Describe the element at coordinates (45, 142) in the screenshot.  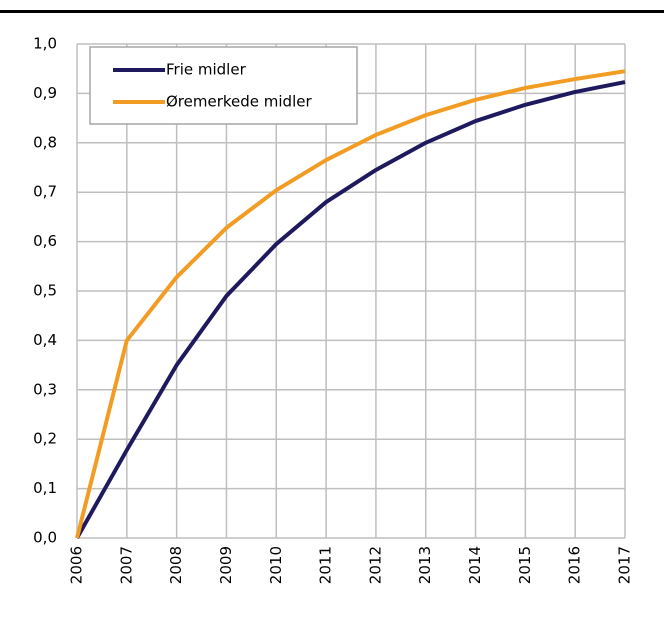
I see `y-tick-label: 0,8` at that location.